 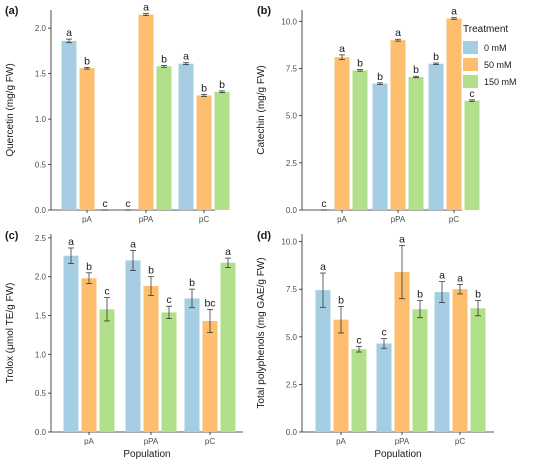 I want to click on legend-label-150mm: 150 mM, so click(x=500, y=82).